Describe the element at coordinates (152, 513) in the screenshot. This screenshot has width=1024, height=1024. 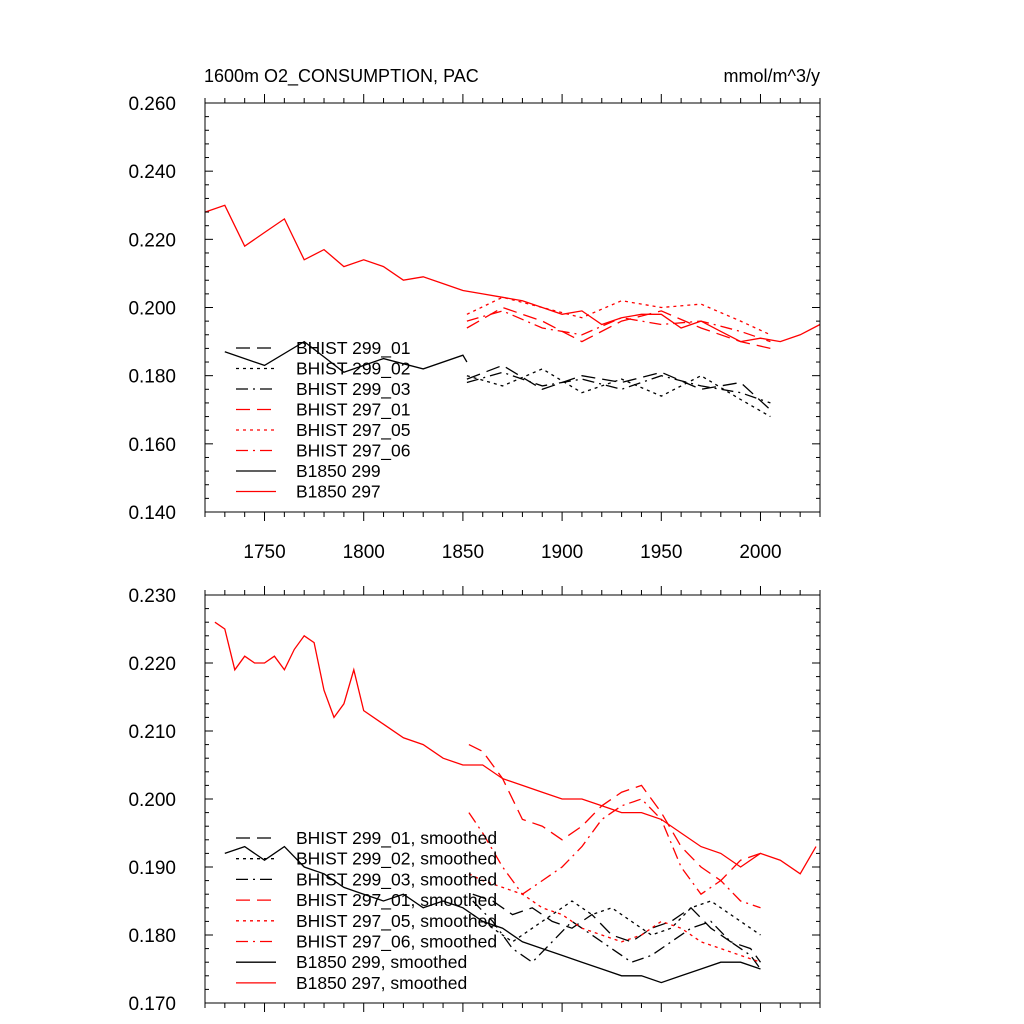
I see `y-tick-label: 0.140` at that location.